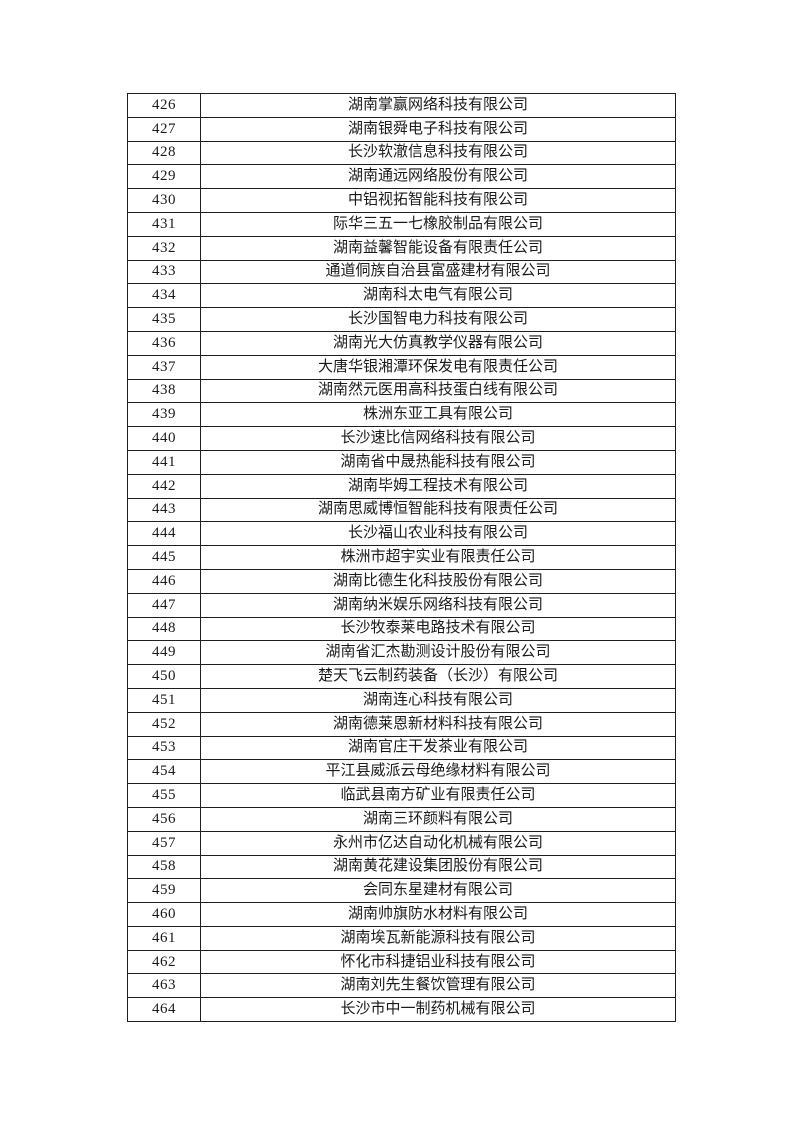  What do you see at coordinates (438, 605) in the screenshot?
I see `company-name-cell: 湖南纳米娱乐网络科技有限公司` at bounding box center [438, 605].